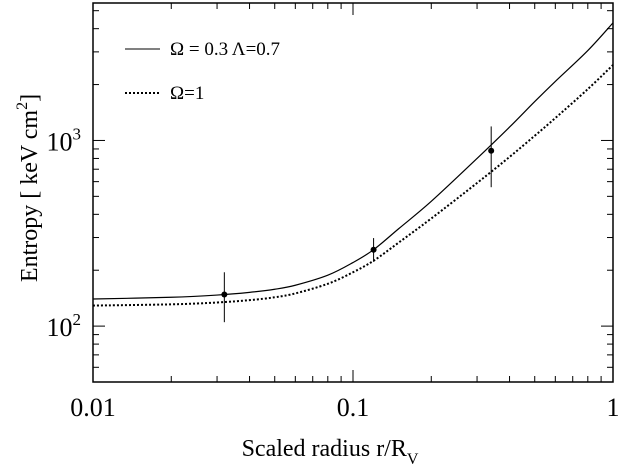  What do you see at coordinates (353, 407) in the screenshot?
I see `x-tick-label: 0.1` at bounding box center [353, 407].